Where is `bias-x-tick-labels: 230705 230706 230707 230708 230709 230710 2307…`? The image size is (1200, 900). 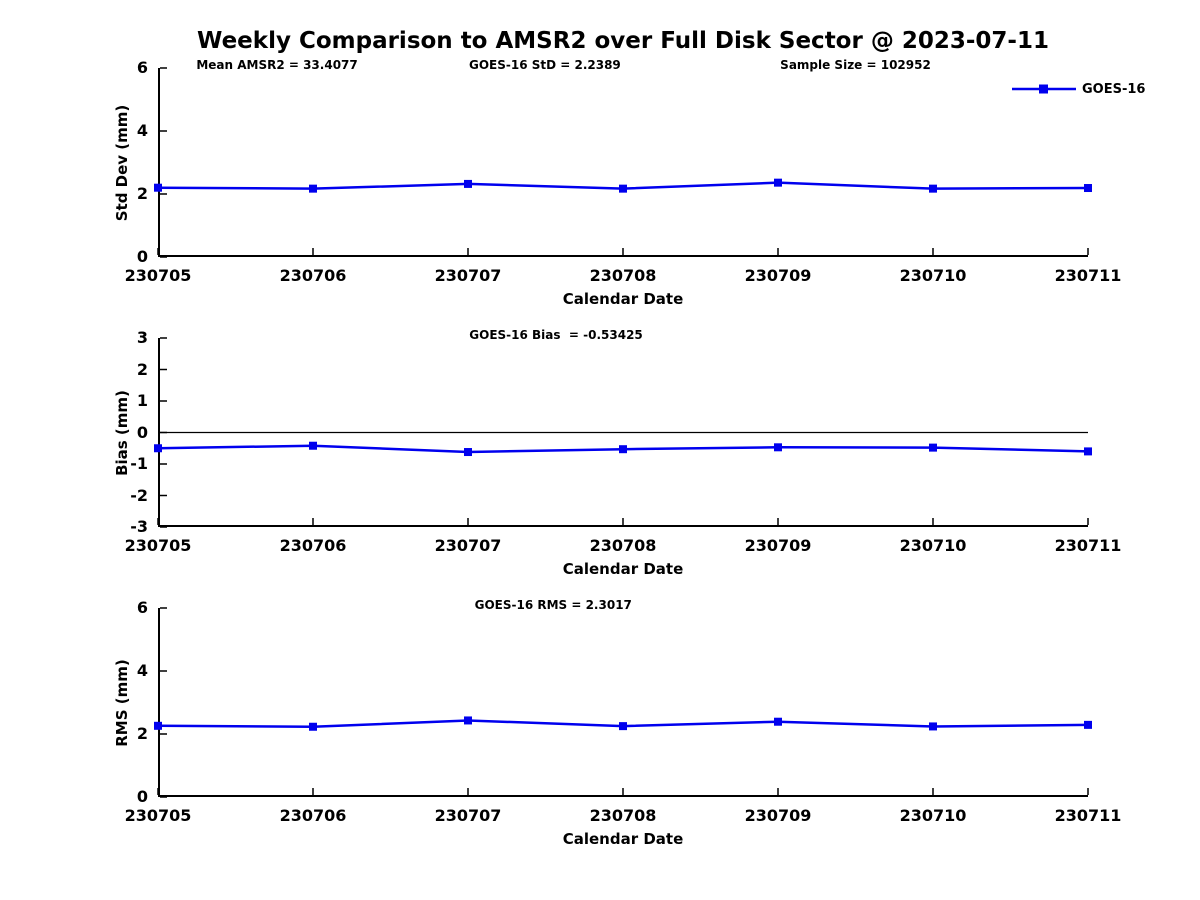
bias-x-tick-labels: 230705 230706 230707 230708 230709 230710 2307… is located at coordinates (623, 546).